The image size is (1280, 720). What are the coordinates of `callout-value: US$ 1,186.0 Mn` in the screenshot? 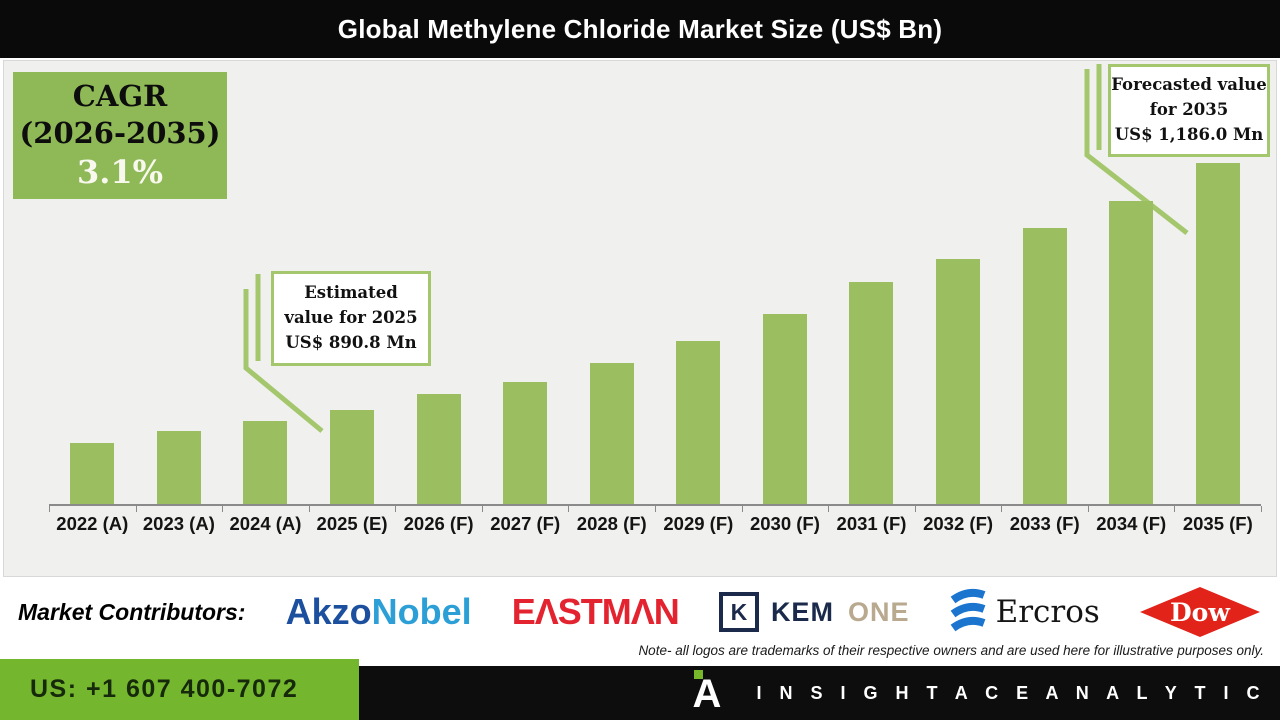 It's located at (1189, 134).